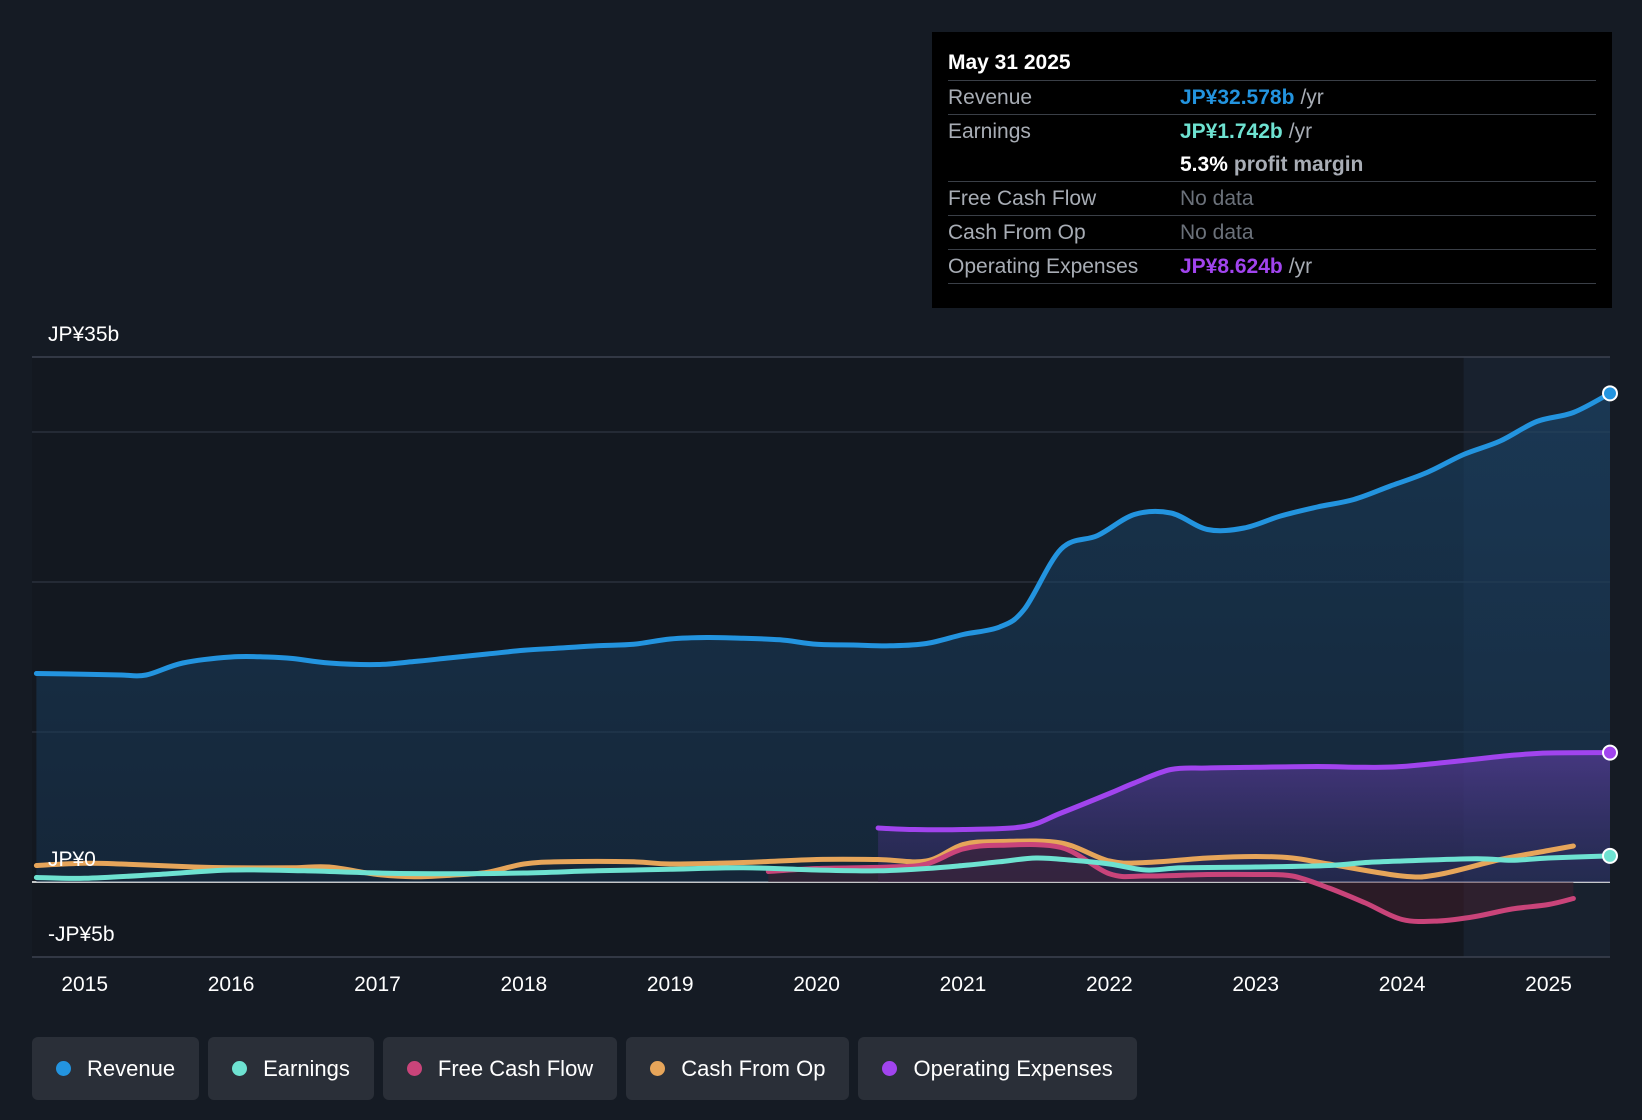 The height and width of the screenshot is (1120, 1642). What do you see at coordinates (890, 1068) in the screenshot?
I see `legend-dot-opex` at bounding box center [890, 1068].